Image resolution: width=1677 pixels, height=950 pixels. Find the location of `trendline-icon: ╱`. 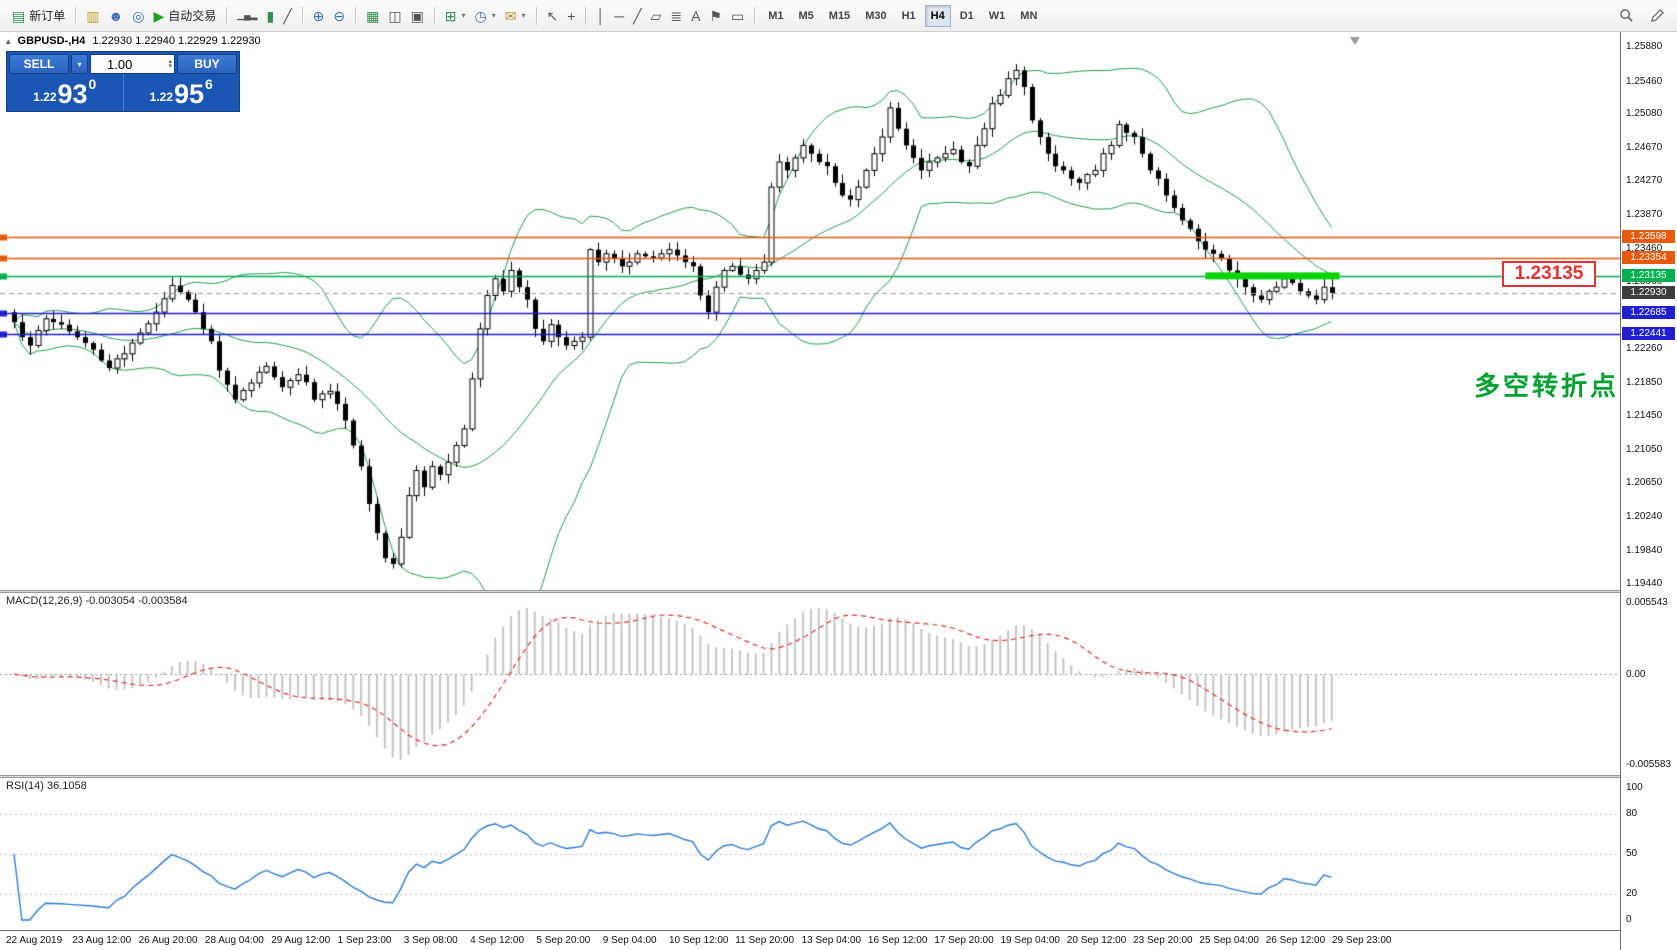

trendline-icon: ╱ is located at coordinates (637, 15).